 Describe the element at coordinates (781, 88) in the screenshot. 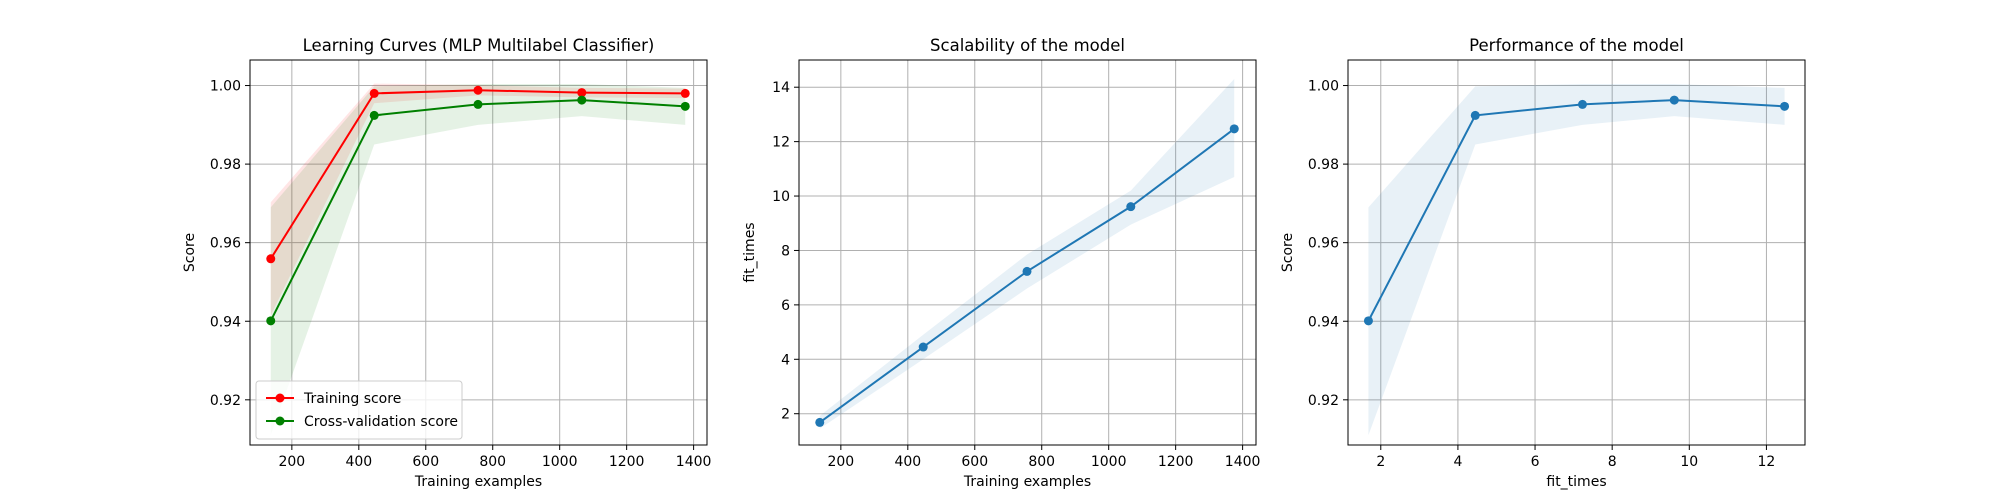

I see `y-tick-label: 14` at that location.